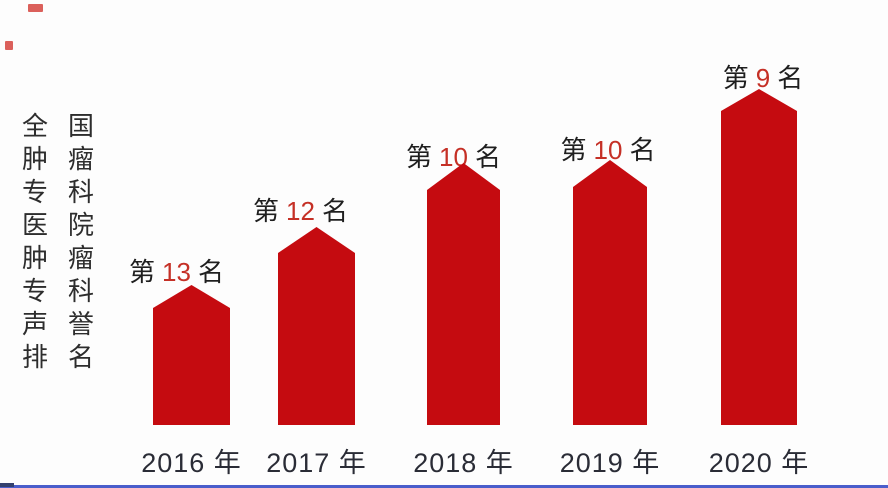 The width and height of the screenshot is (888, 488). What do you see at coordinates (191, 463) in the screenshot?
I see `year-axis-label: 2016 年` at bounding box center [191, 463].